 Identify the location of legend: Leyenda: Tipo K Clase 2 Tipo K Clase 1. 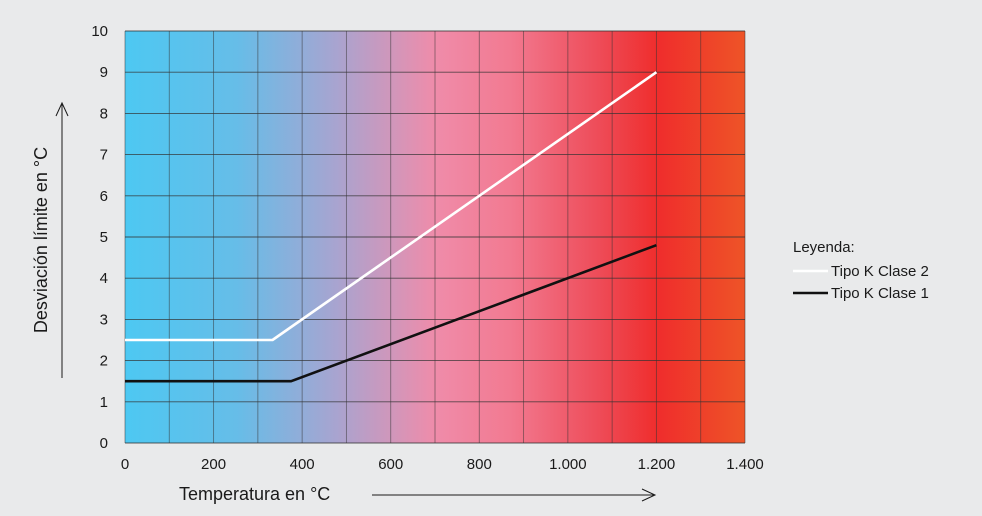
(861, 270).